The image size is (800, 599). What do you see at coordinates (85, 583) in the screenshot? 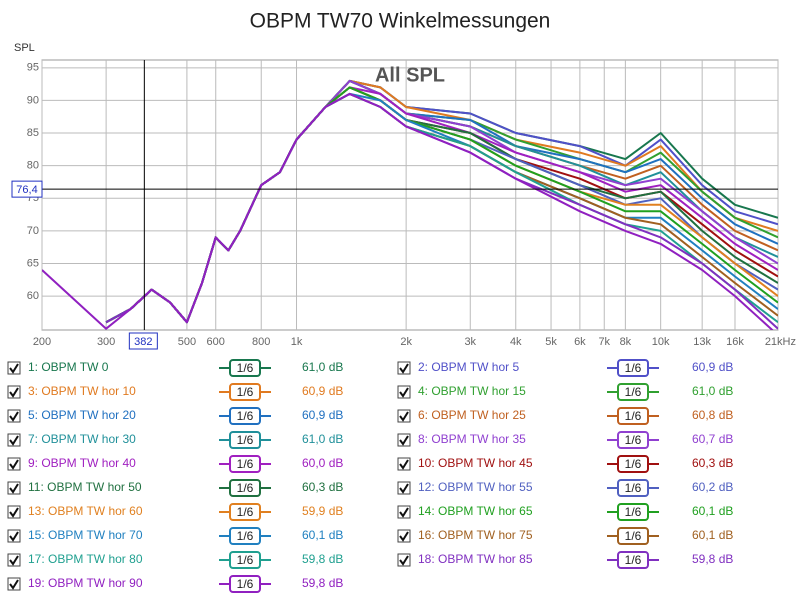
I see `legend-label: 19: OBPM TW hor 90` at bounding box center [85, 583].